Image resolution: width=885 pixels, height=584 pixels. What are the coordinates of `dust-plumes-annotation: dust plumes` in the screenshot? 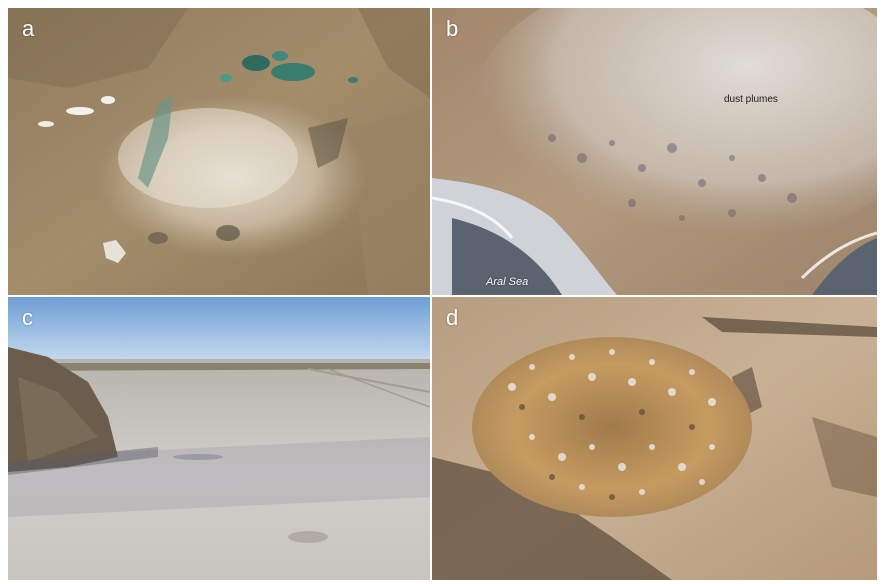 It's located at (751, 99).